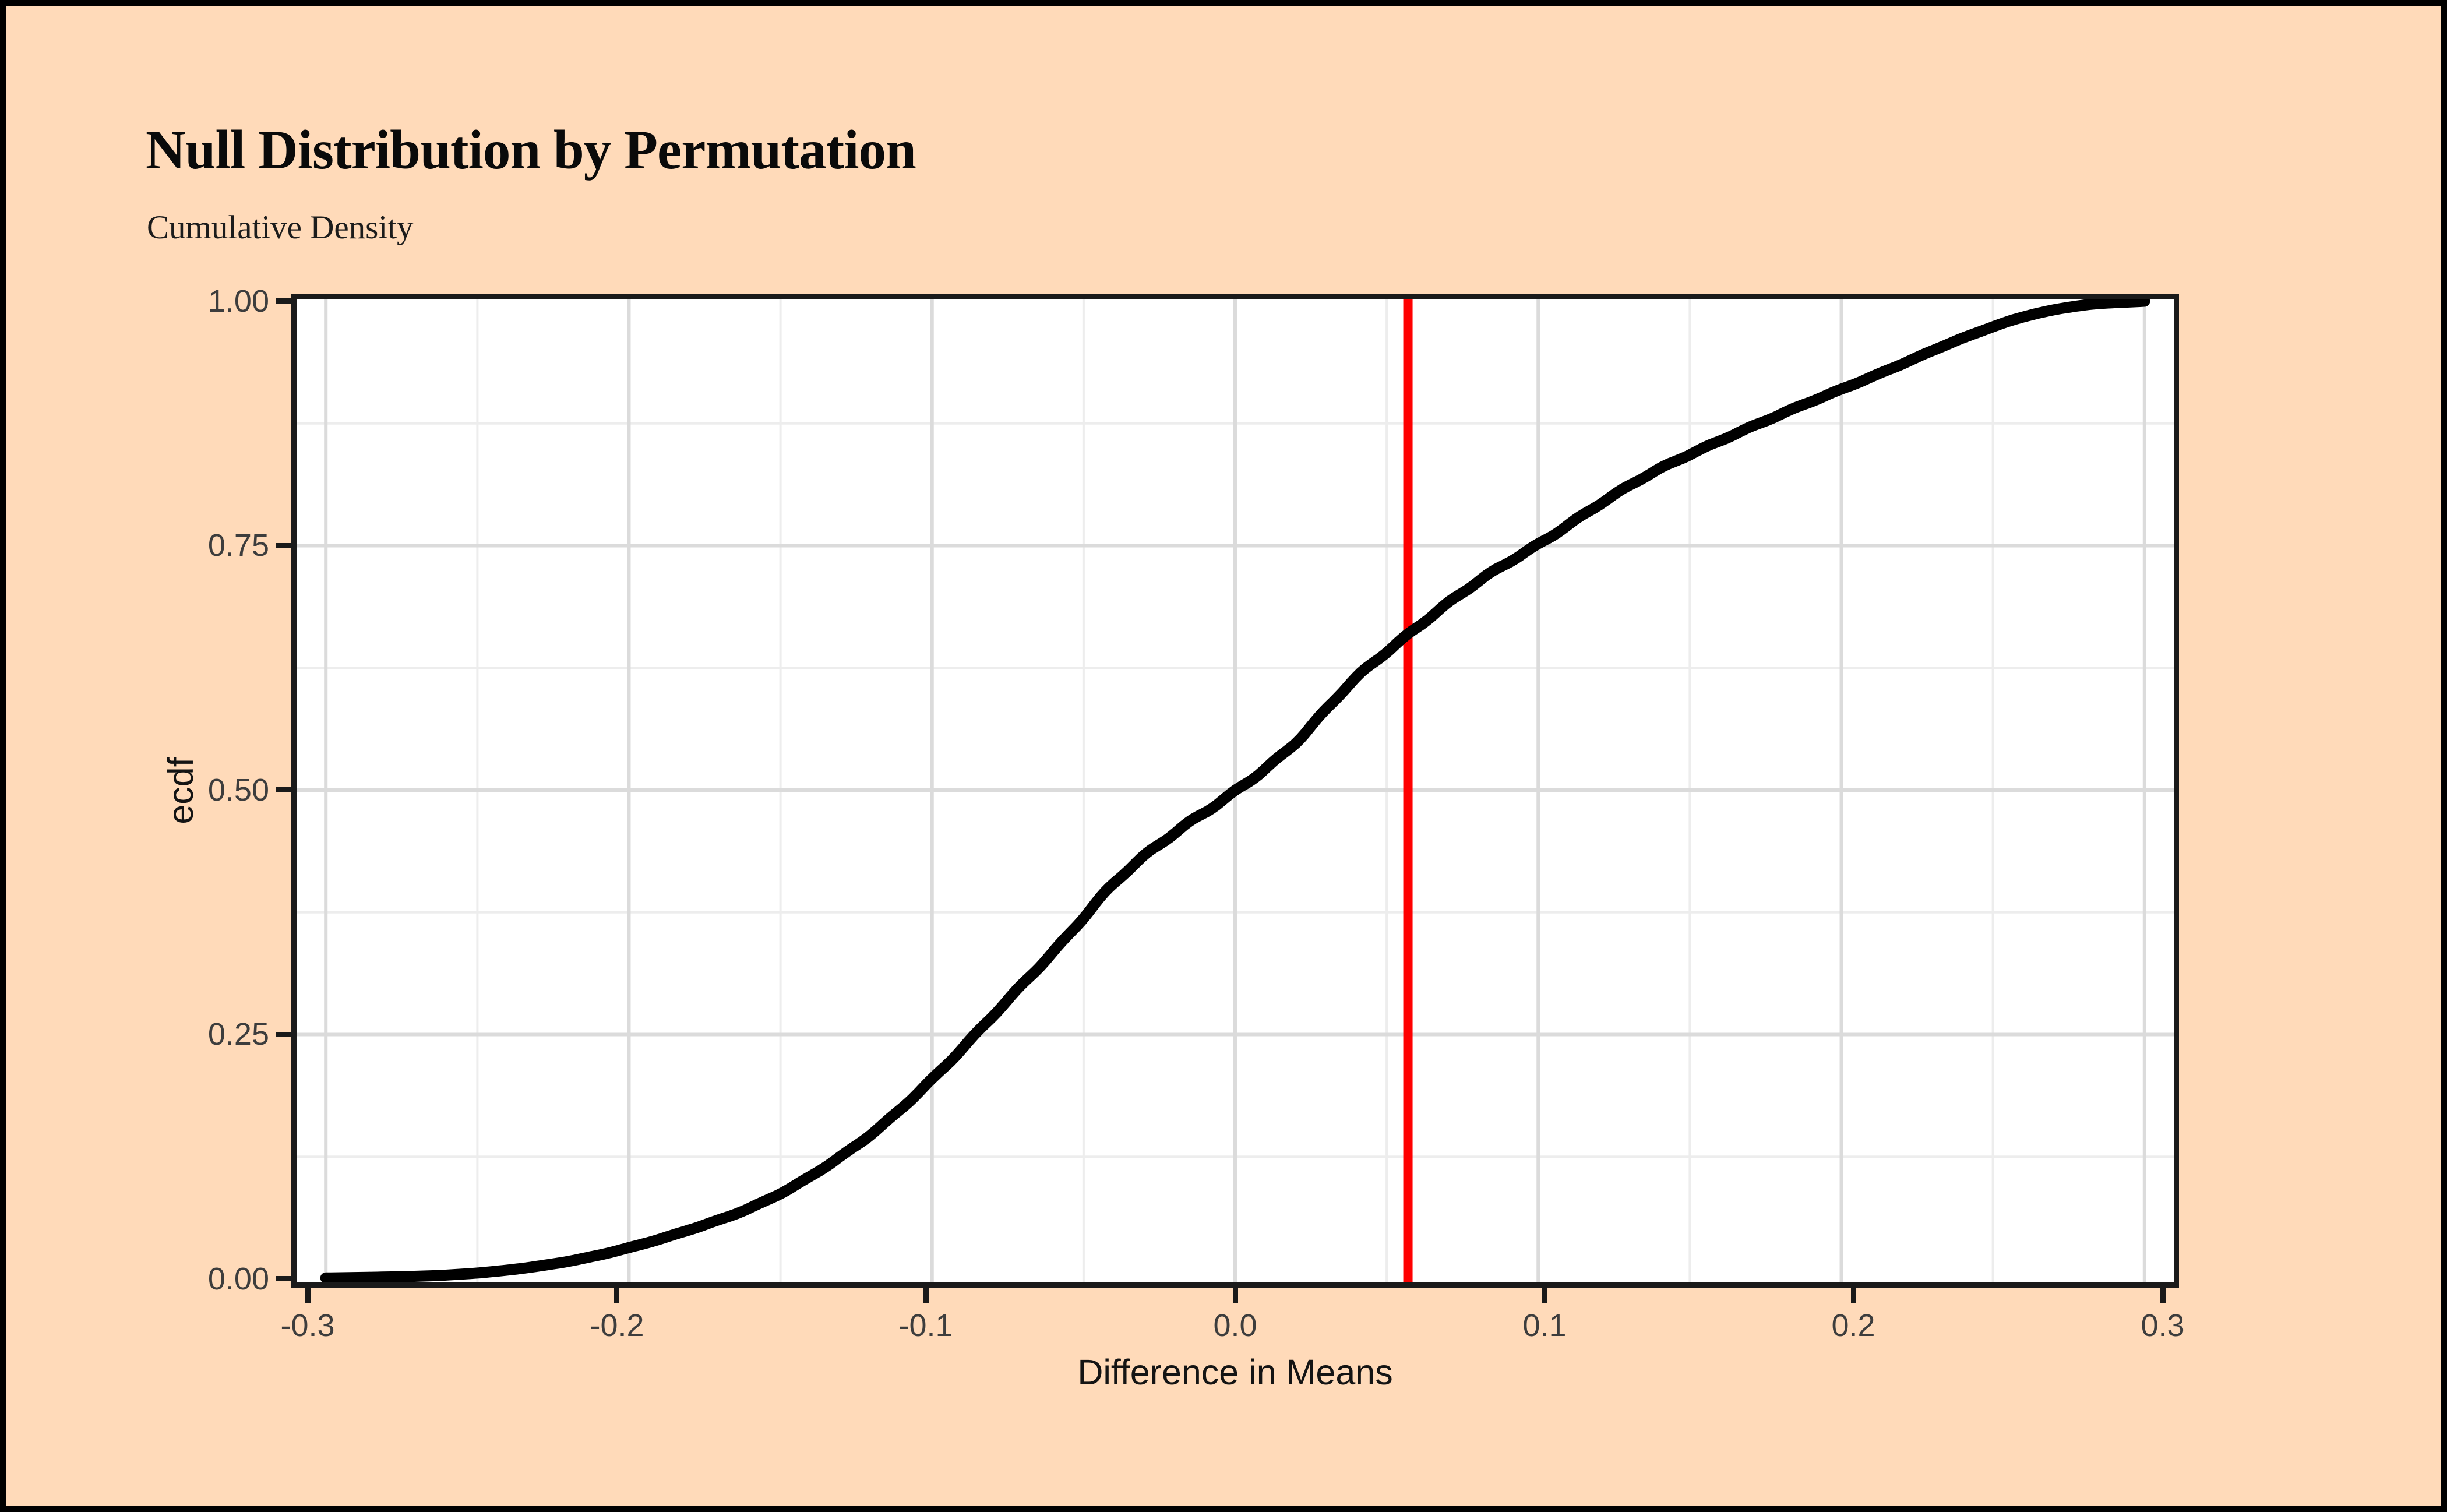  I want to click on x-tick-label: 0.0, so click(1235, 1325).